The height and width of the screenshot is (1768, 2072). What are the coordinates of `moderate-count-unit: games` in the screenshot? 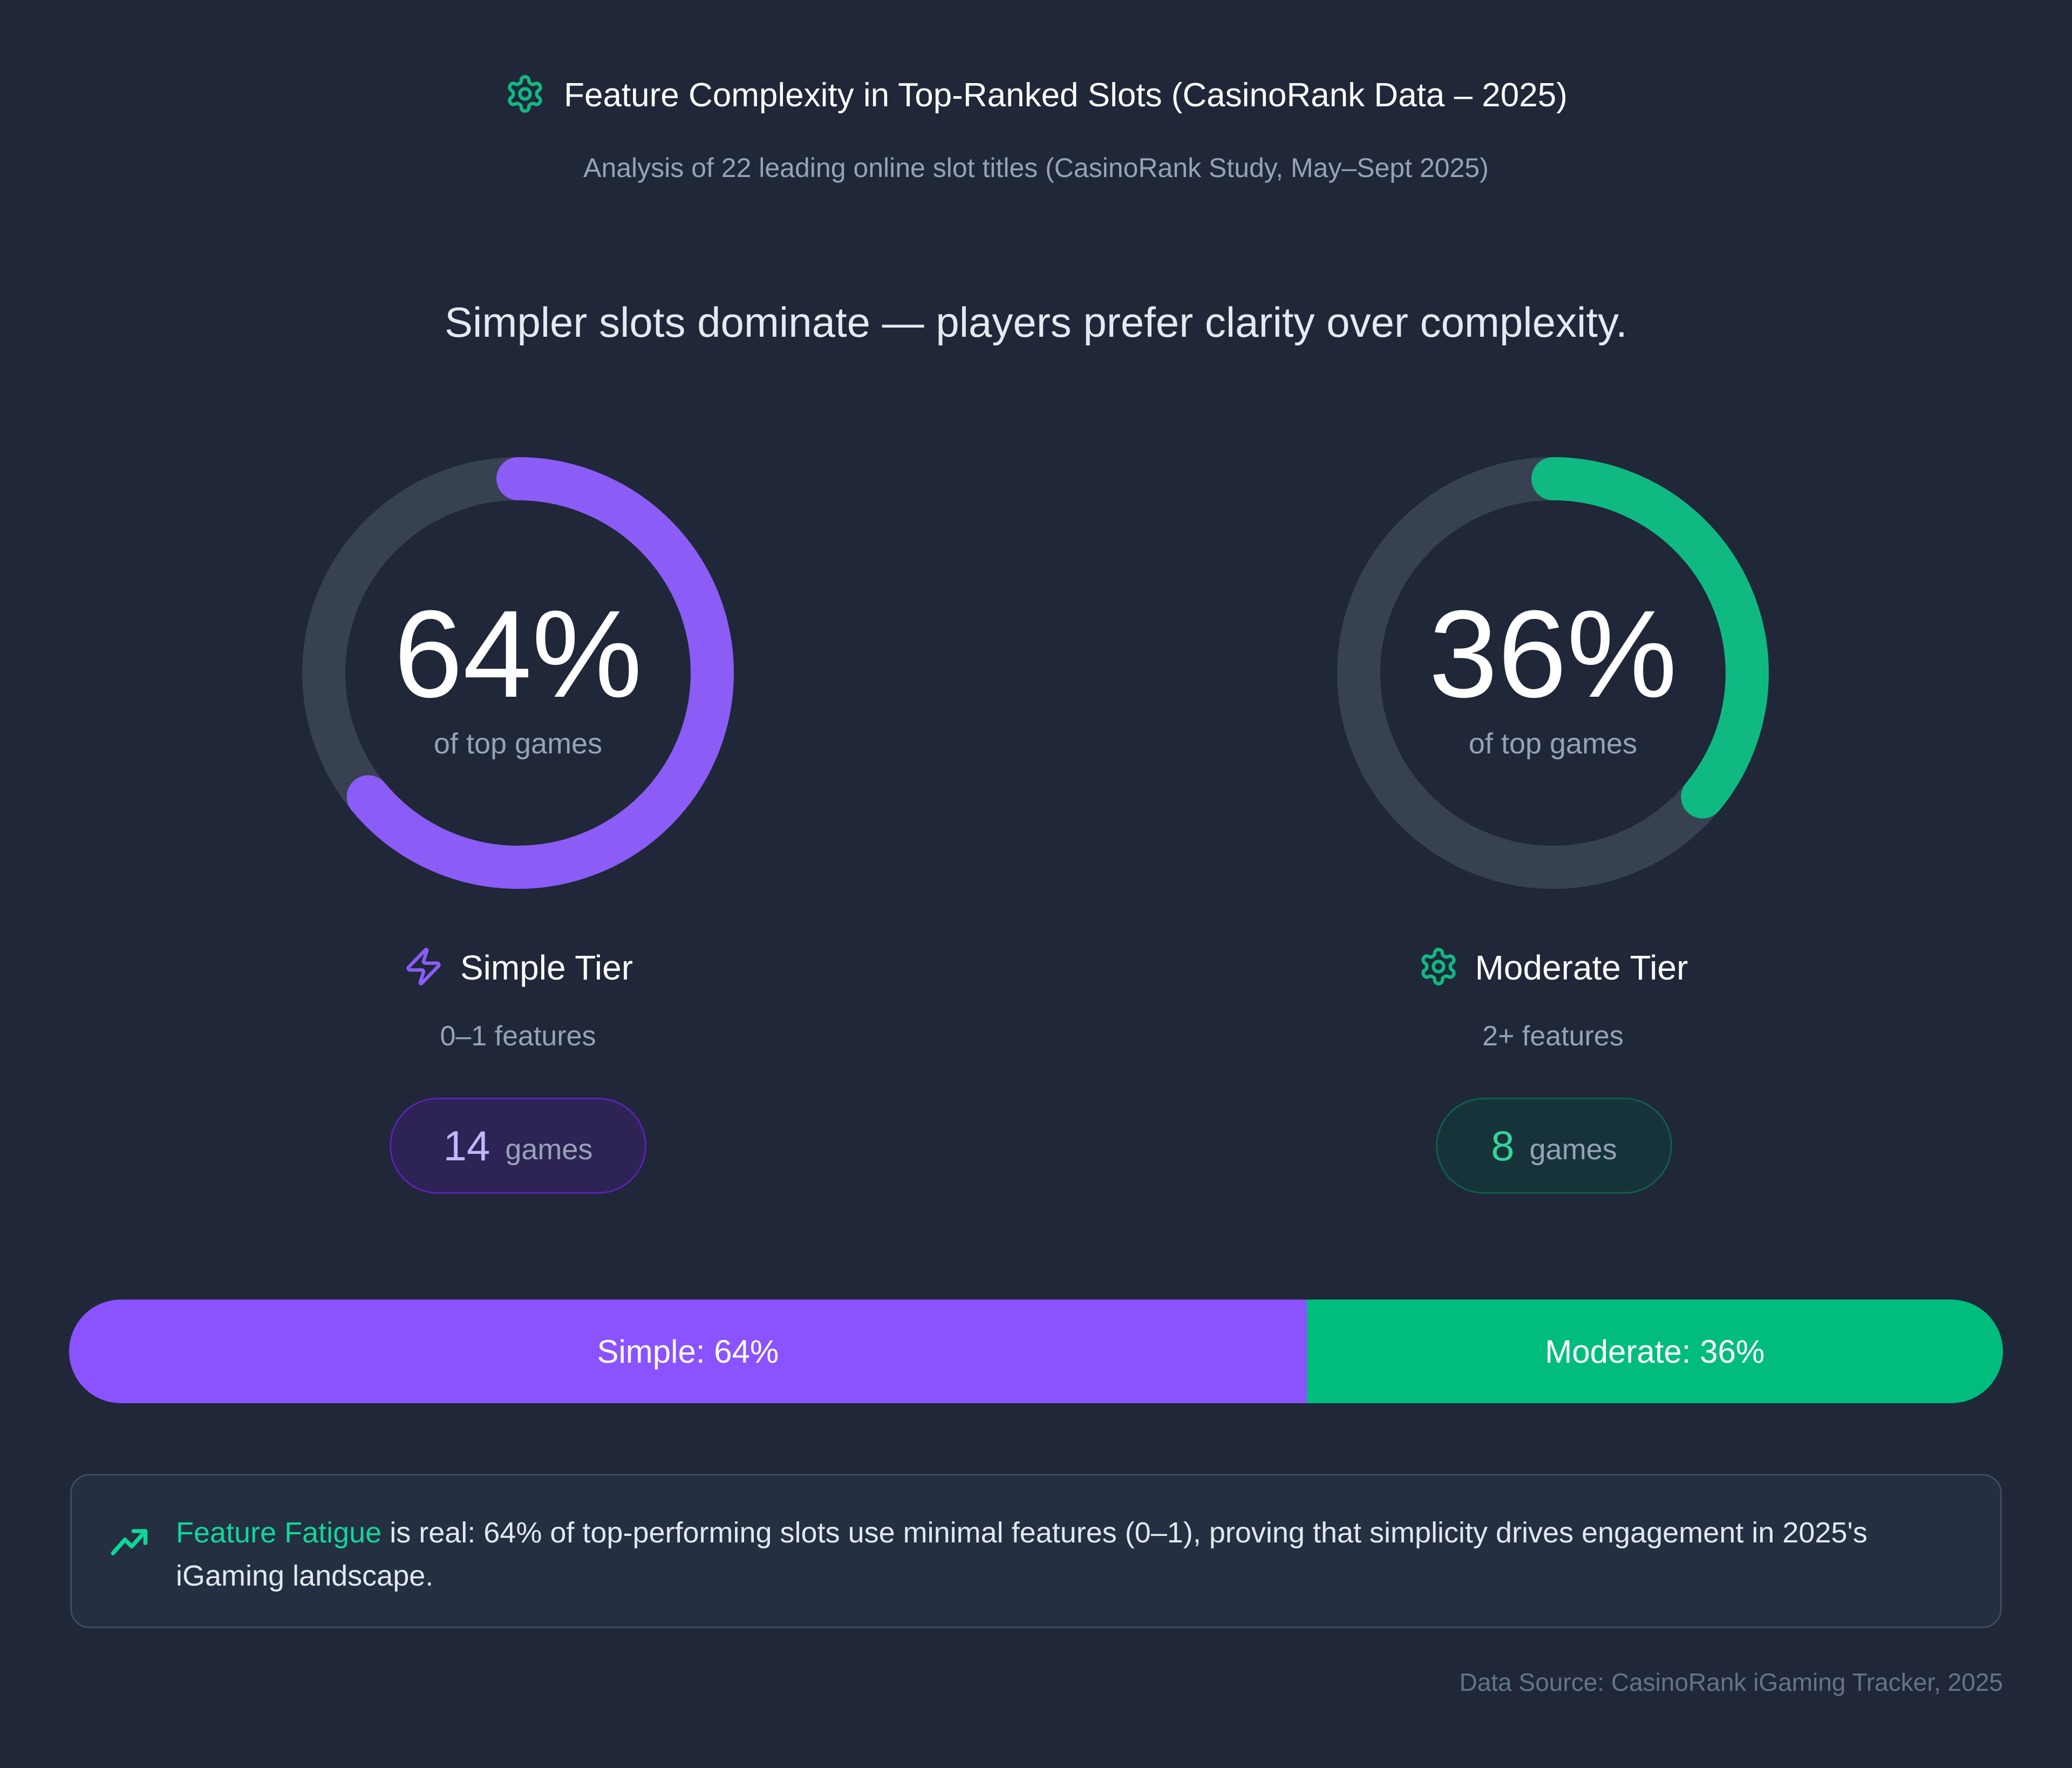 It's located at (1573, 1149).